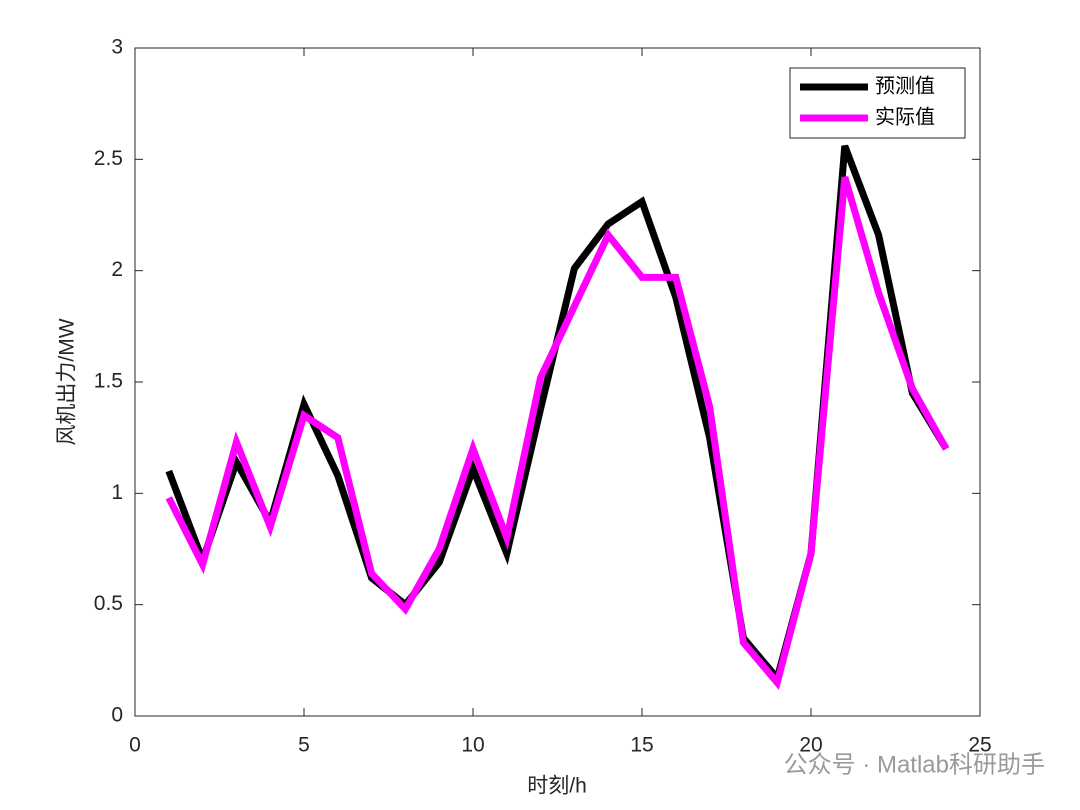 The height and width of the screenshot is (810, 1080). Describe the element at coordinates (117, 269) in the screenshot. I see `y-tick-label: 2` at that location.